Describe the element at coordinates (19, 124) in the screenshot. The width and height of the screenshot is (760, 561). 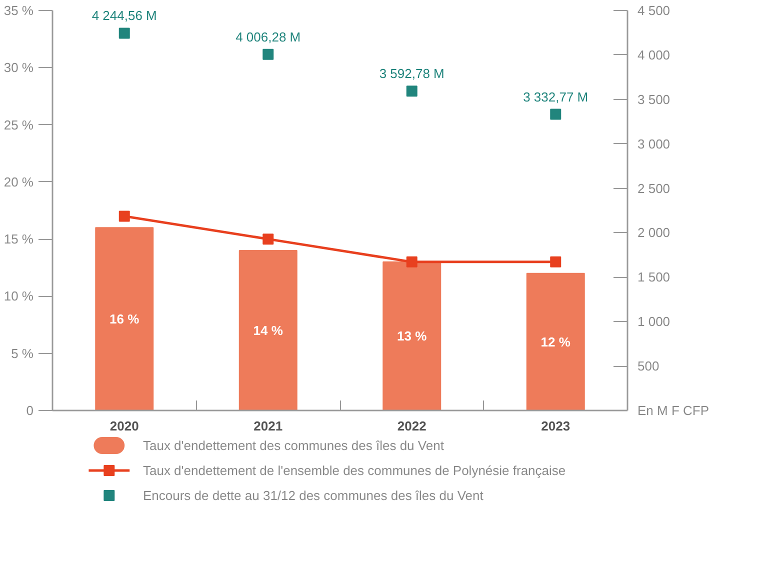
I see `y-tick-label: 25 %` at that location.